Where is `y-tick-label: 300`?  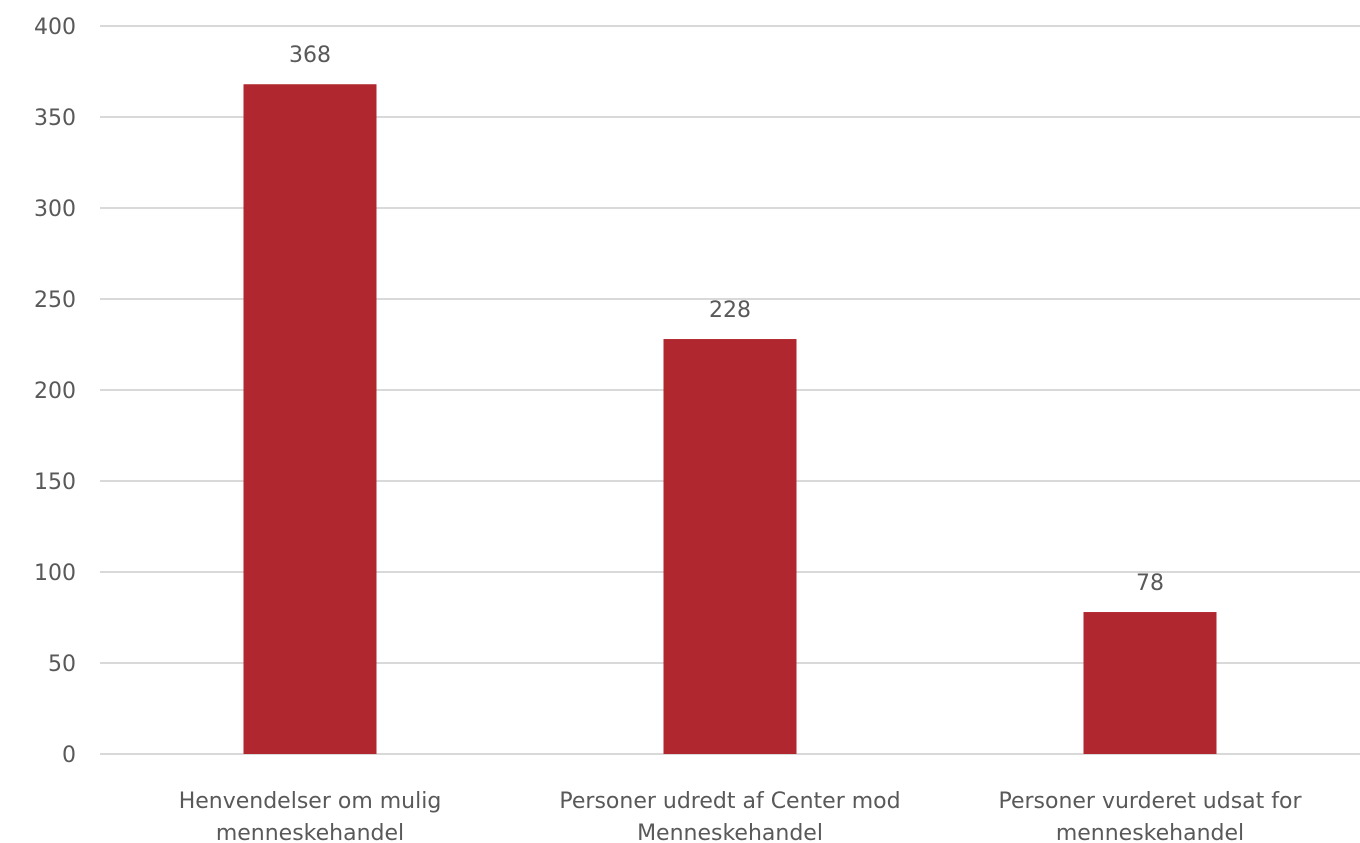 y-tick-label: 300 is located at coordinates (55, 209).